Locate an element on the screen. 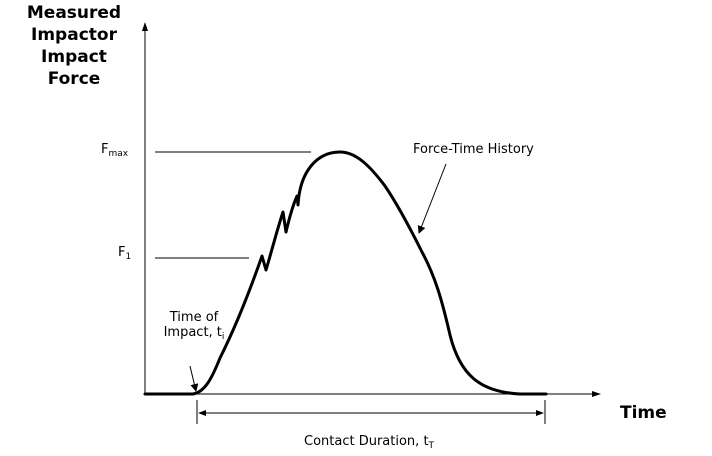 Image resolution: width=712 pixels, height=456 pixels. duration-label-sub: T is located at coordinates (431, 446).